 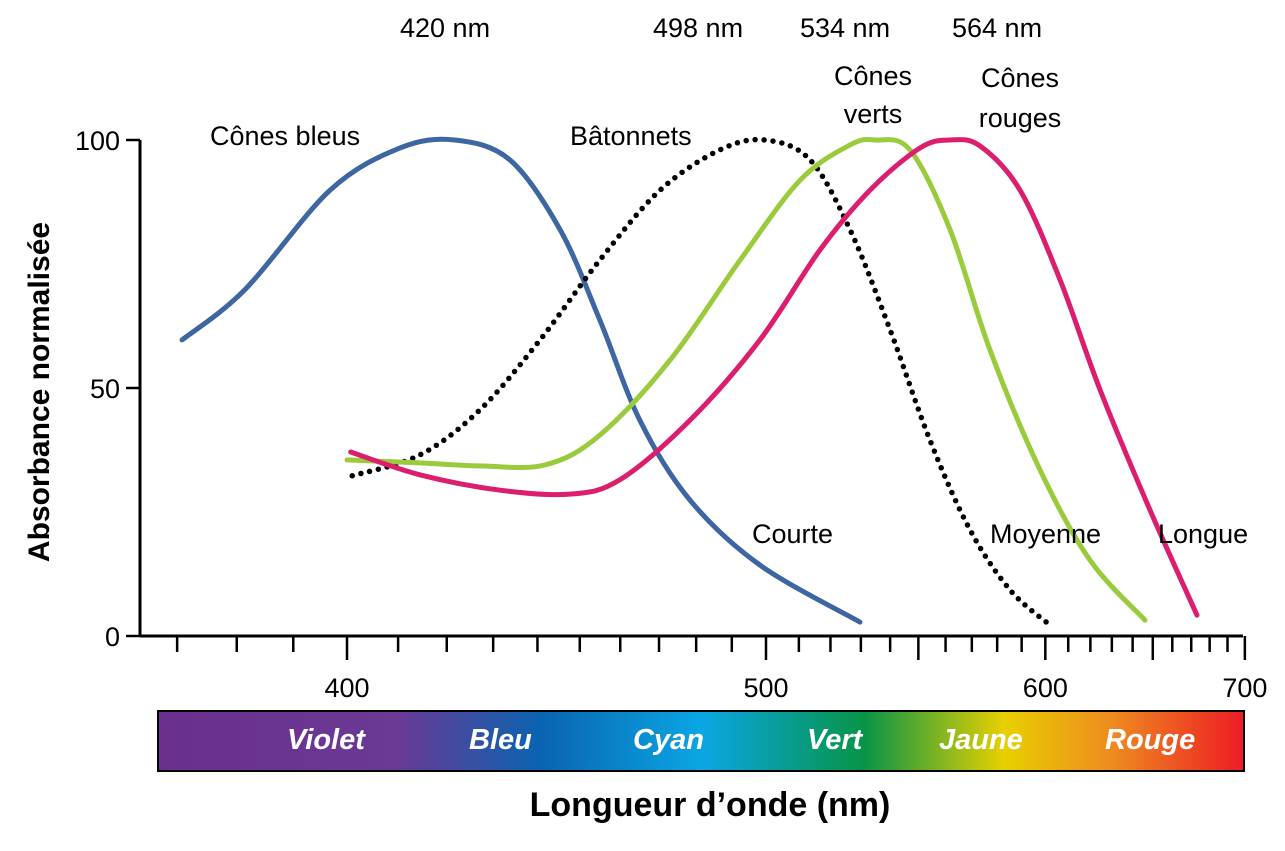 What do you see at coordinates (112, 637) in the screenshot?
I see `y-tick-label: 0` at bounding box center [112, 637].